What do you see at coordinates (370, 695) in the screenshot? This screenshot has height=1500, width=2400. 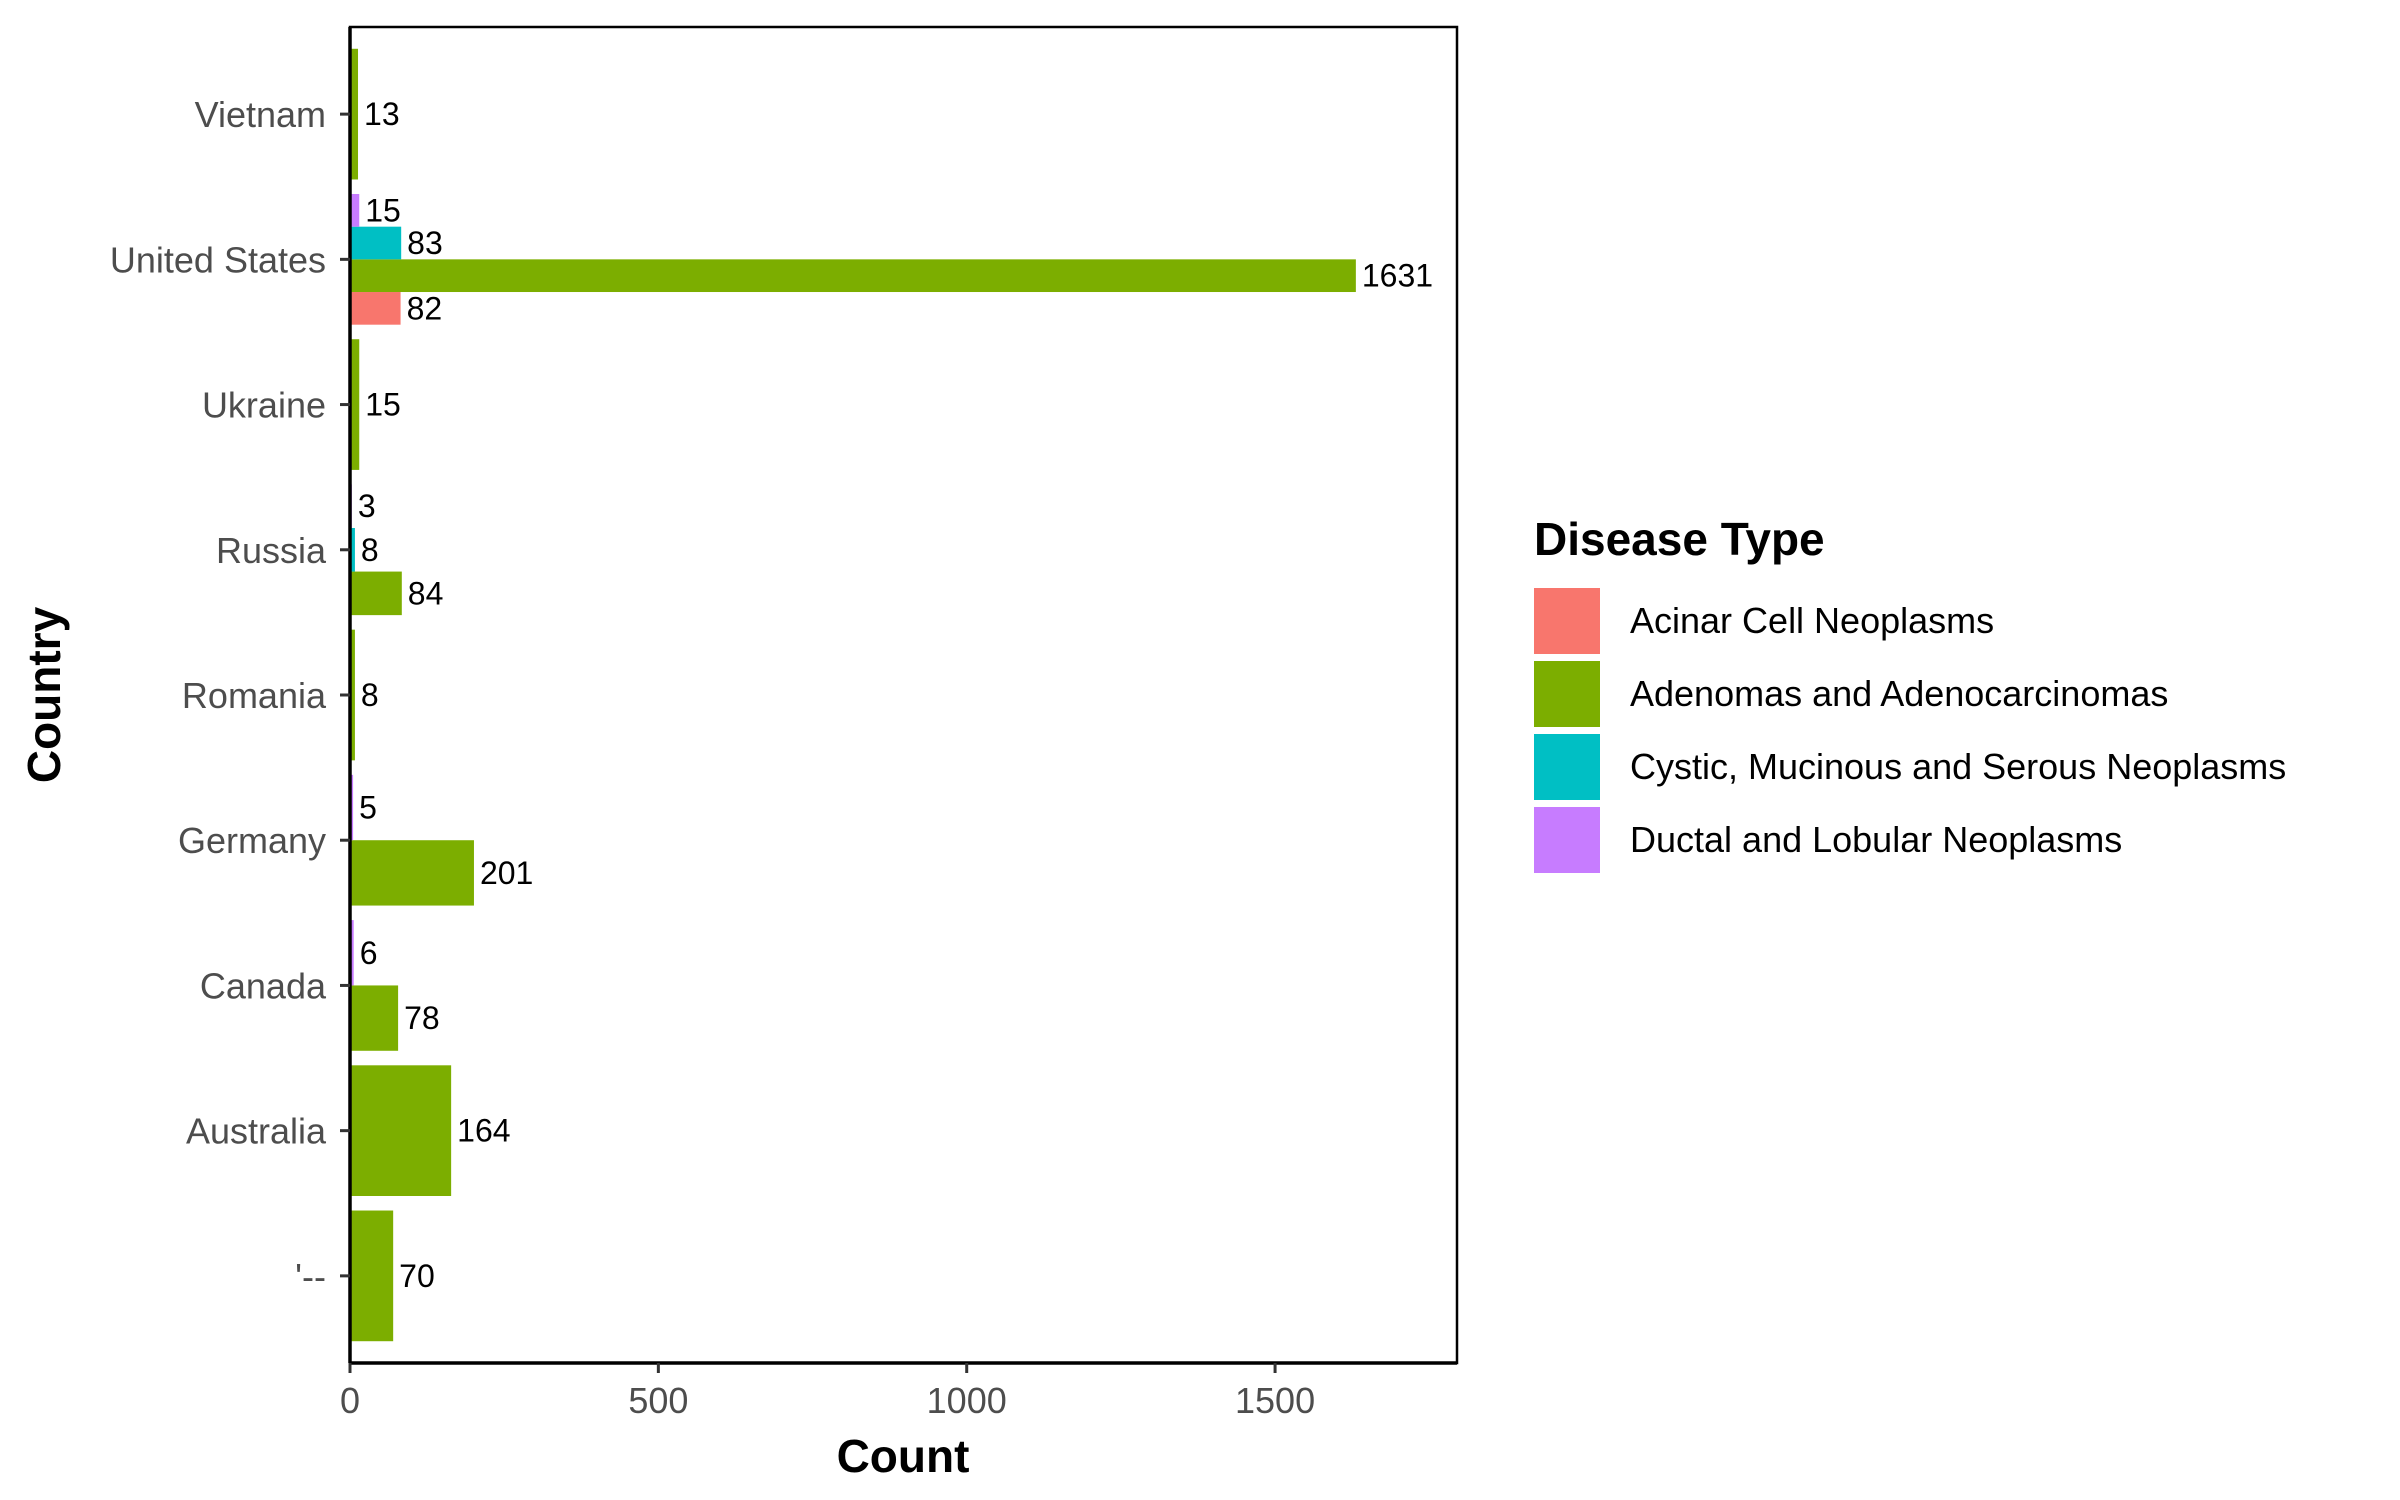 I see `data-label-romania-series-1: 8` at bounding box center [370, 695].